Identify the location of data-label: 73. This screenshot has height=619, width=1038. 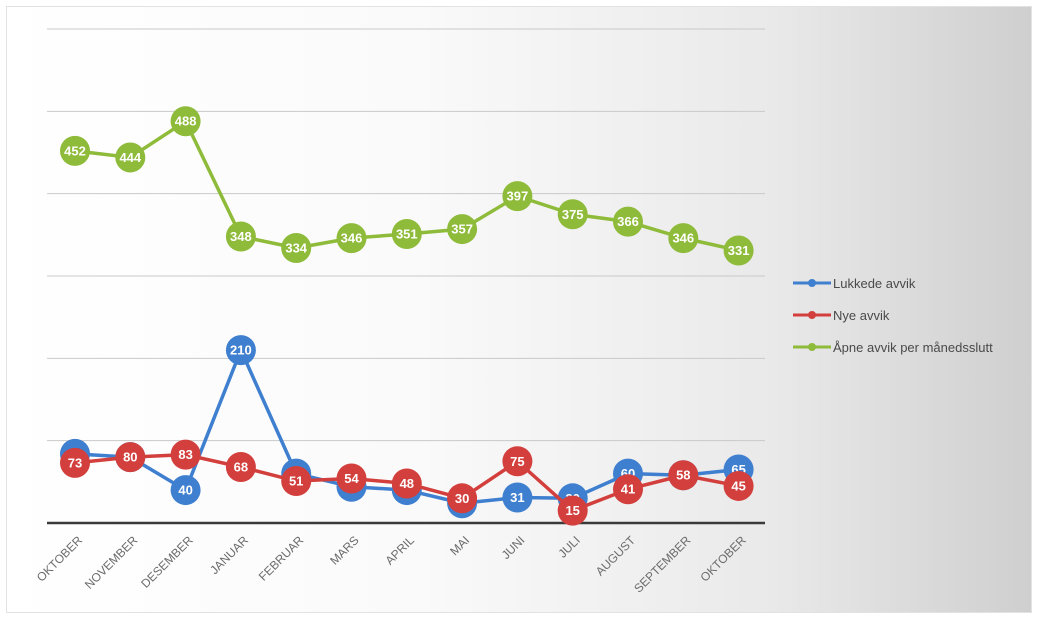
(75, 462).